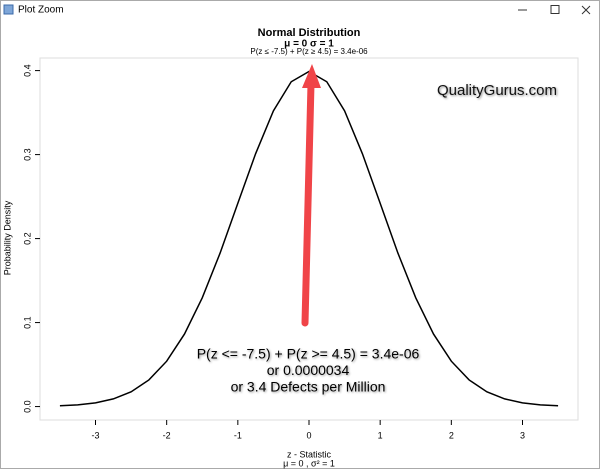 The width and height of the screenshot is (600, 469). What do you see at coordinates (27, 322) in the screenshot?
I see `y-tick-label: 0.1` at bounding box center [27, 322].